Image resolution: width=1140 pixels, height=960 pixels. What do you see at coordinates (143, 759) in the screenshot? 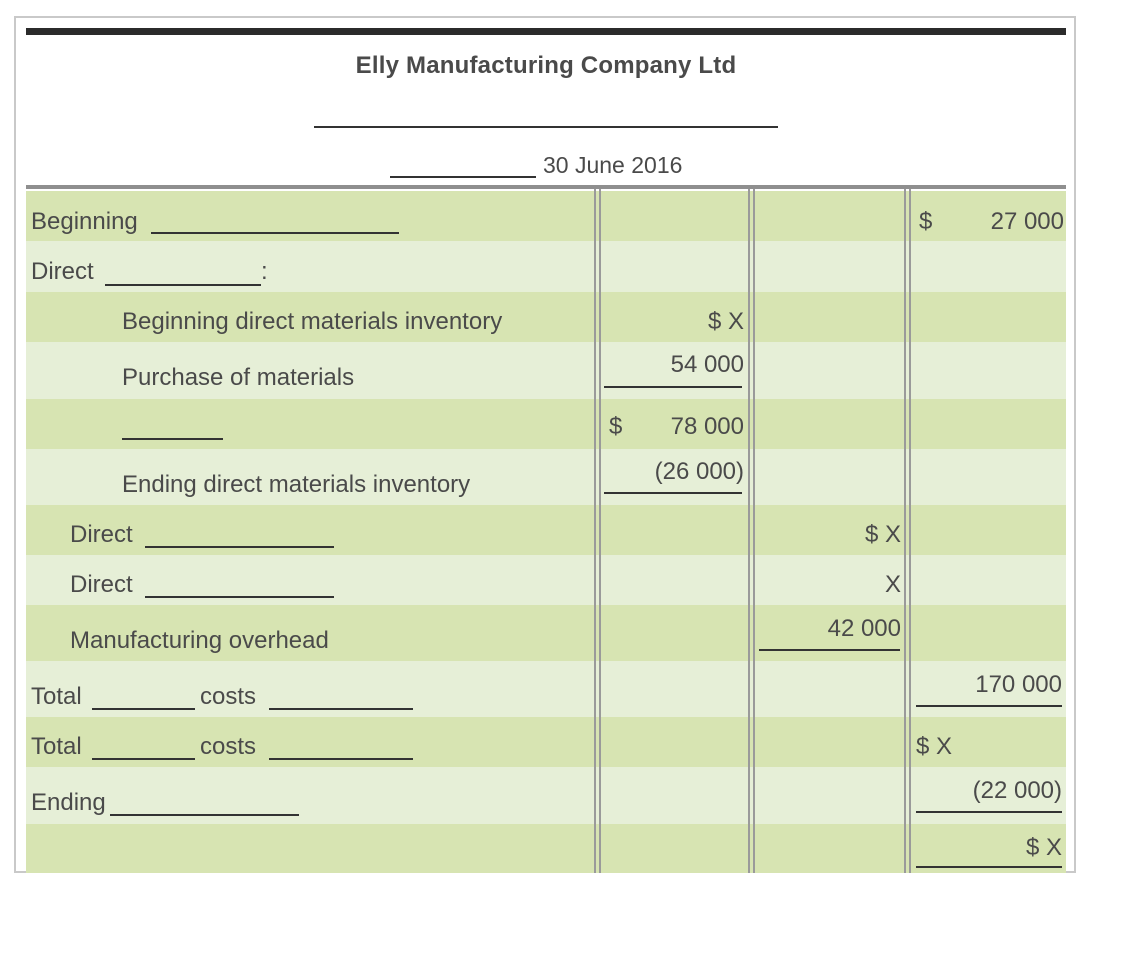
I see `total-2-blank-a` at bounding box center [143, 759].